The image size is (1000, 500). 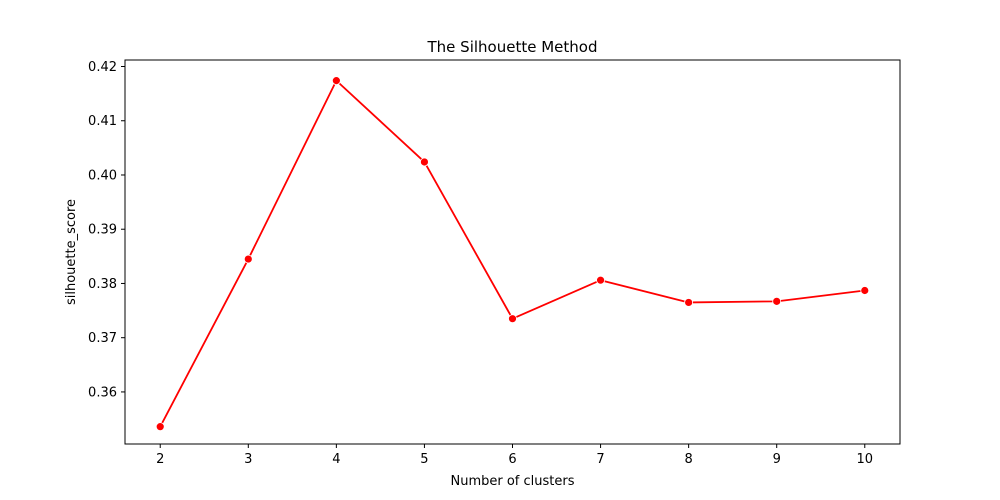 I want to click on x-tick-label: 10, so click(x=864, y=459).